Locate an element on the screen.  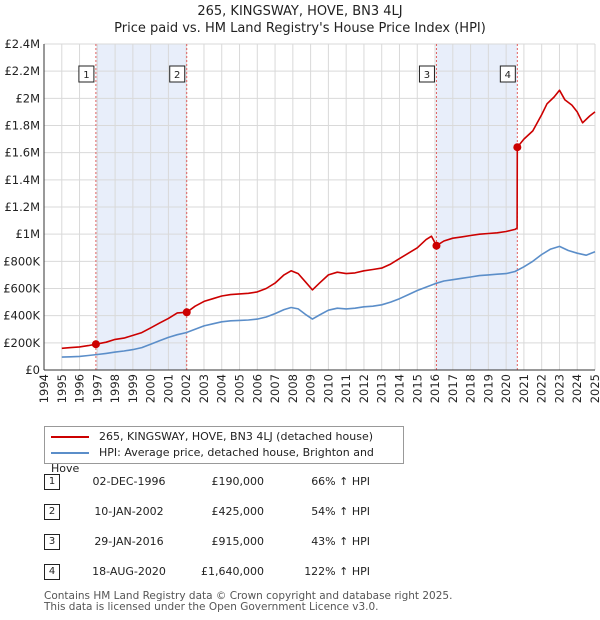
x-tick-label: 2013 is located at coordinates (382, 388).